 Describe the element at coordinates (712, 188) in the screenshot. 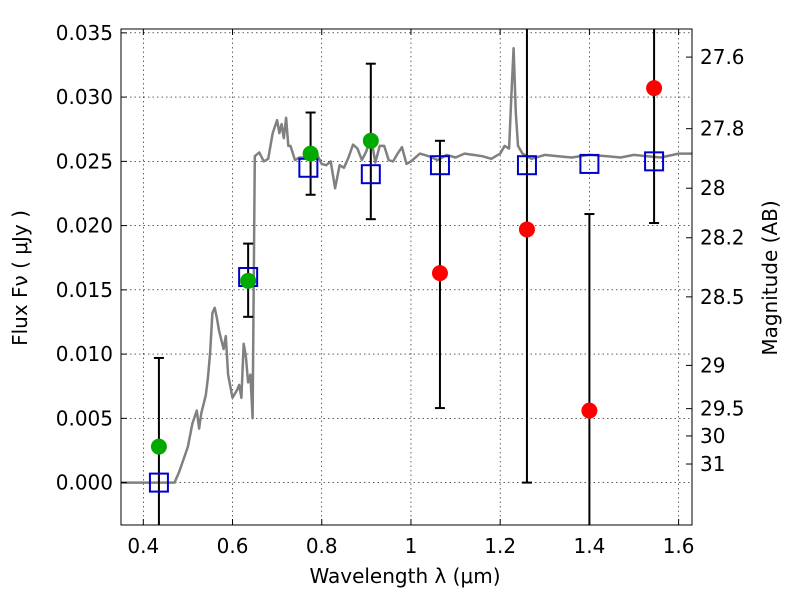

I see `right-tick-label: 28` at that location.